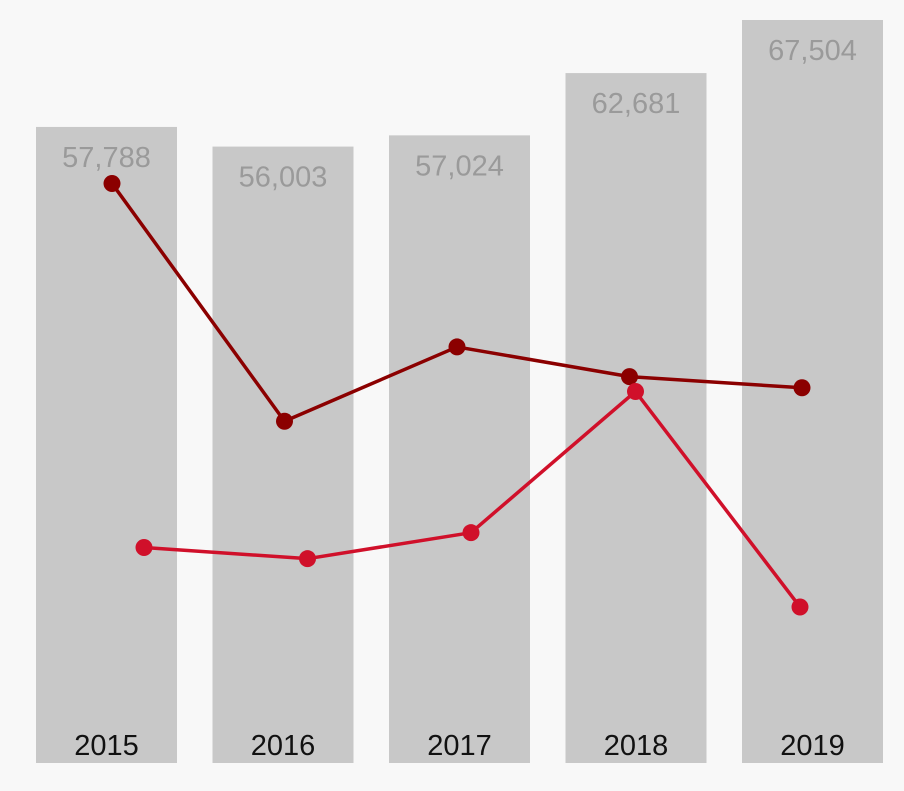 Image resolution: width=904 pixels, height=791 pixels. I want to click on category-labels: 2015 2016 2017 2018 2019, so click(459, 746).